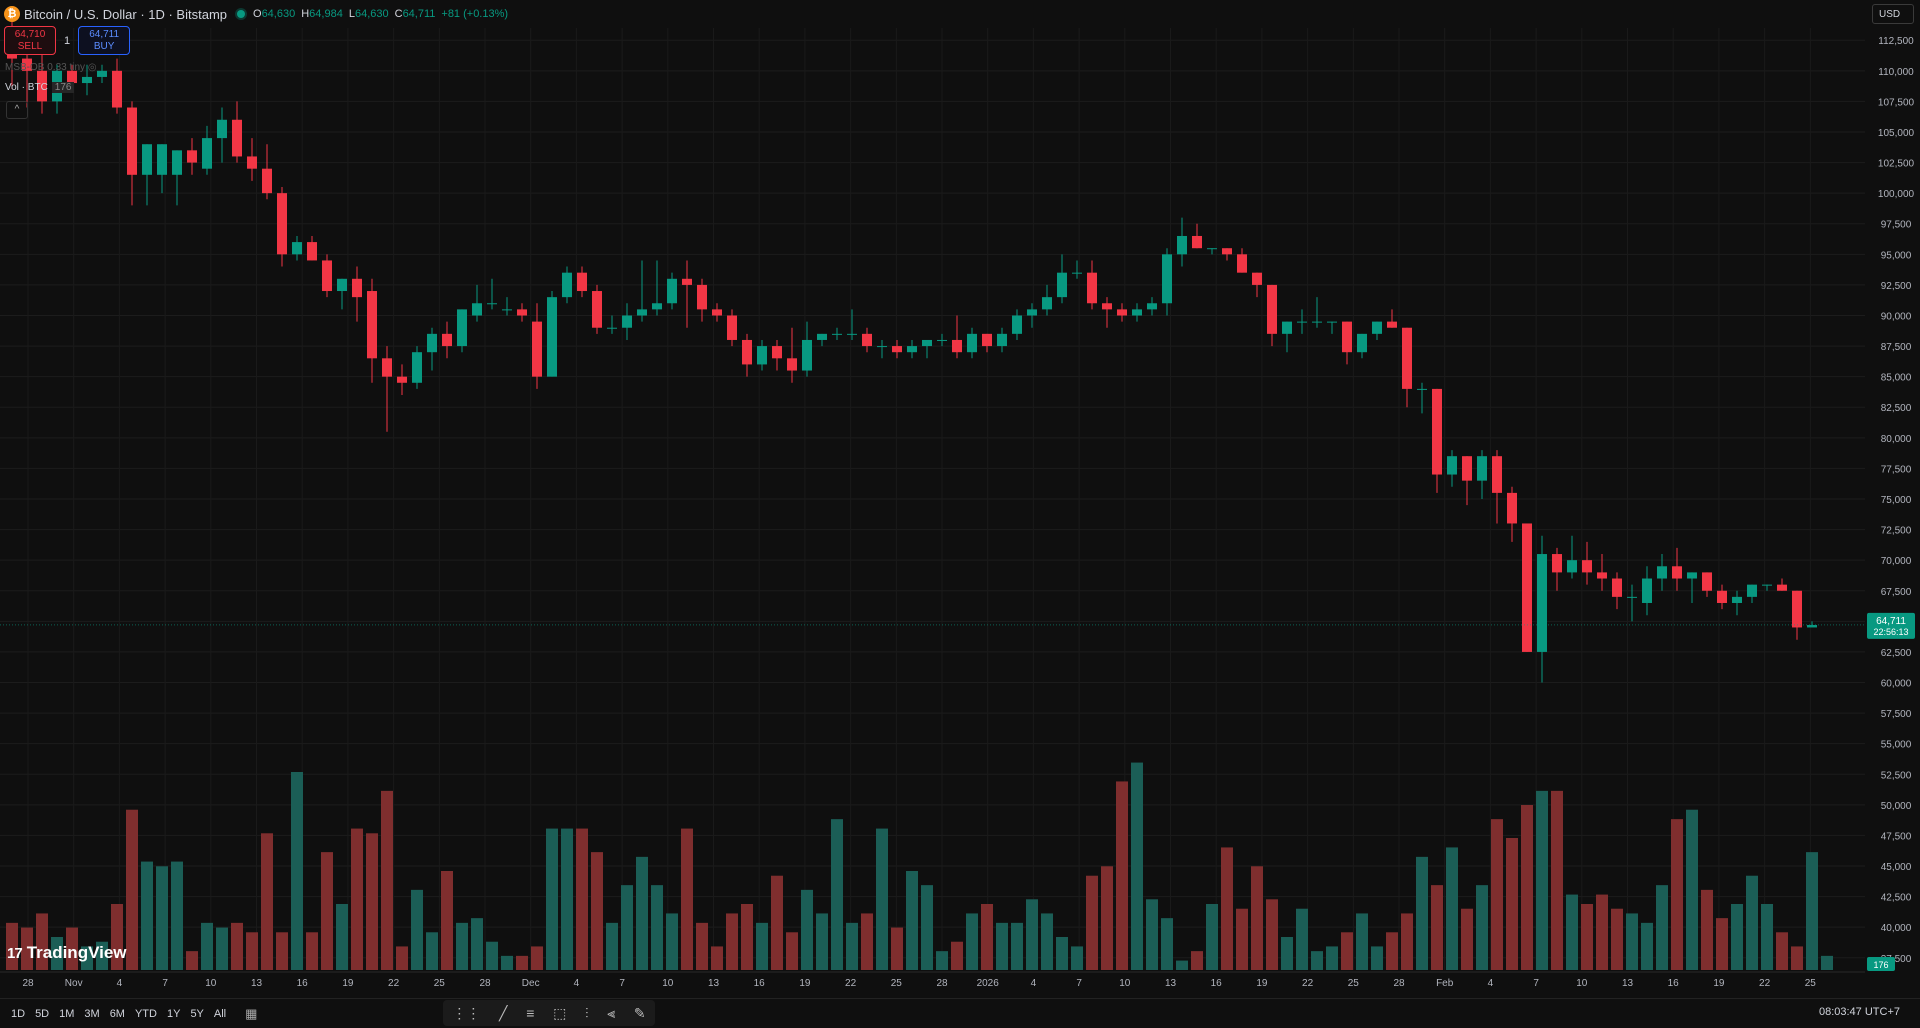  Describe the element at coordinates (622, 983) in the screenshot. I see `time-tick-label: 7` at that location.